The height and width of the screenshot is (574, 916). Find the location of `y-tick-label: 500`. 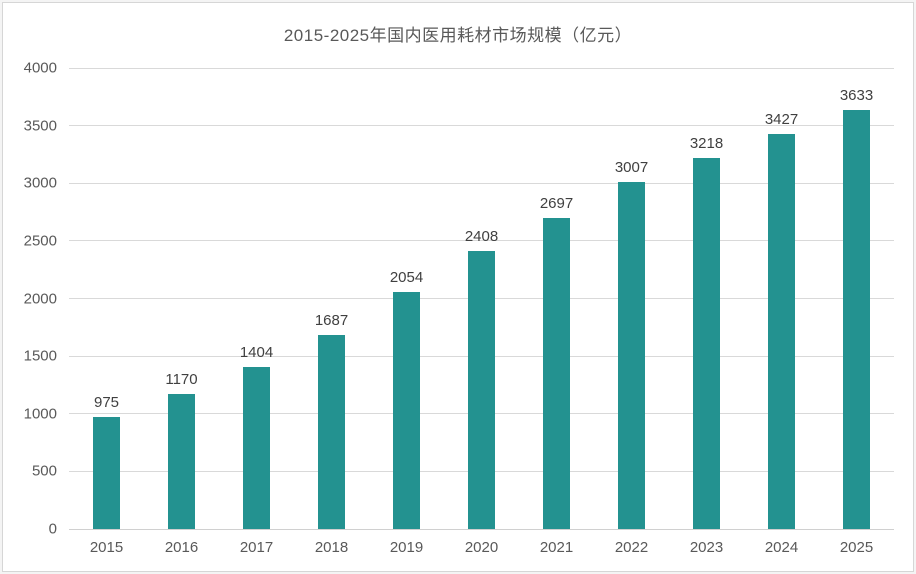

y-tick-label: 500 is located at coordinates (44, 471).